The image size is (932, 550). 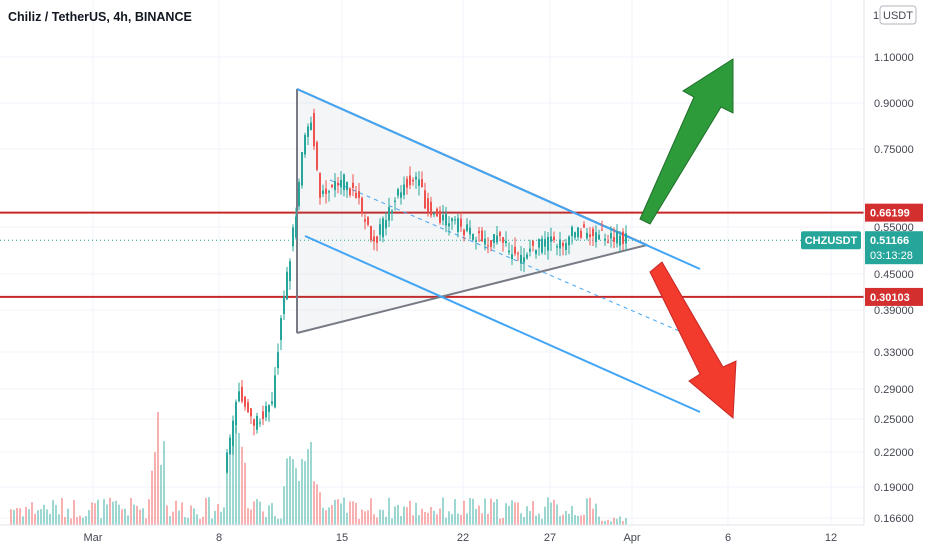 I want to click on time-axis: Mar 8 15 22 27 Apr 6 12, so click(x=461, y=538).